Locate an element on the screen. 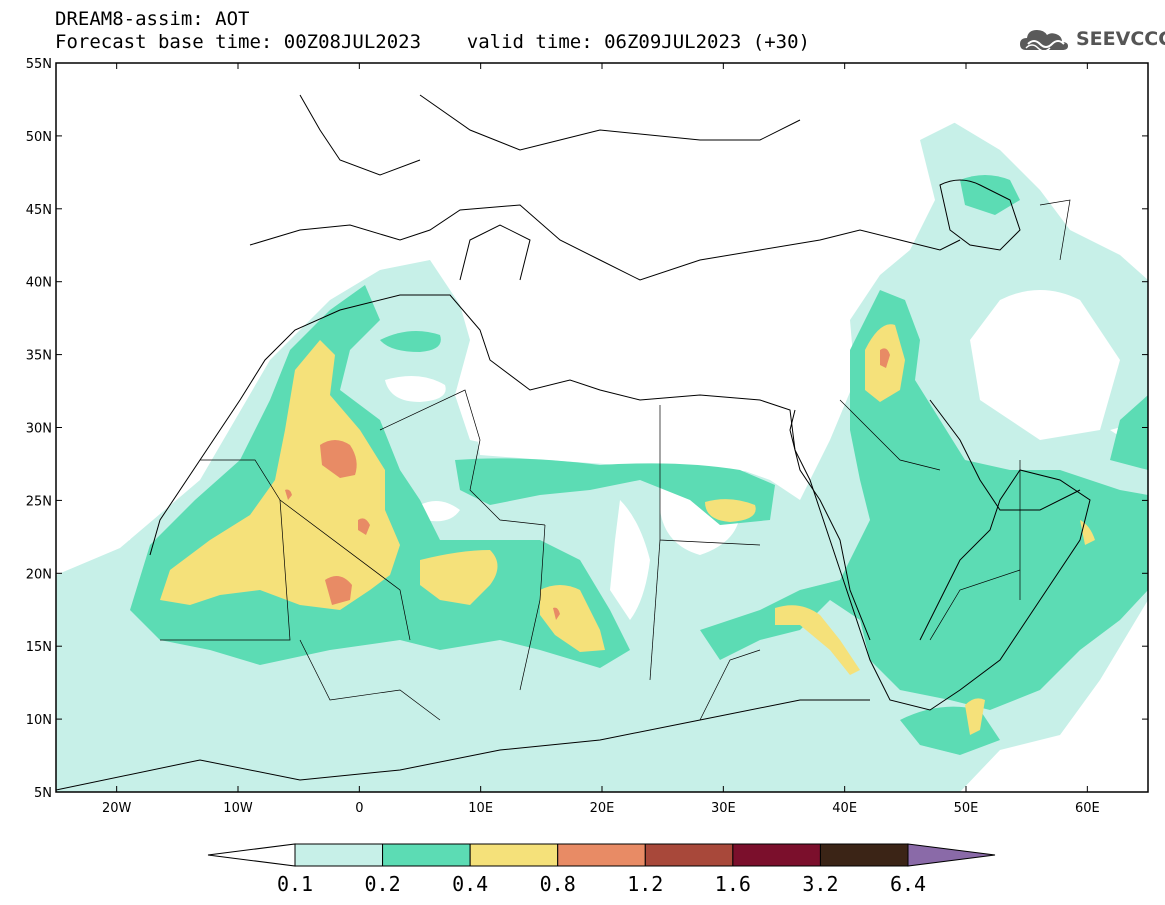 The width and height of the screenshot is (1165, 905). lon-tick-label: 10W is located at coordinates (238, 808).